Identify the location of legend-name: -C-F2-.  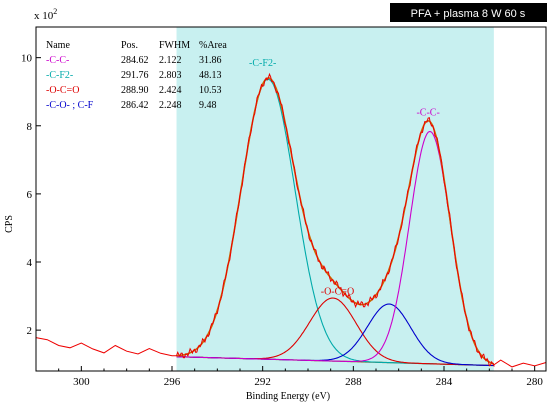
(59, 75).